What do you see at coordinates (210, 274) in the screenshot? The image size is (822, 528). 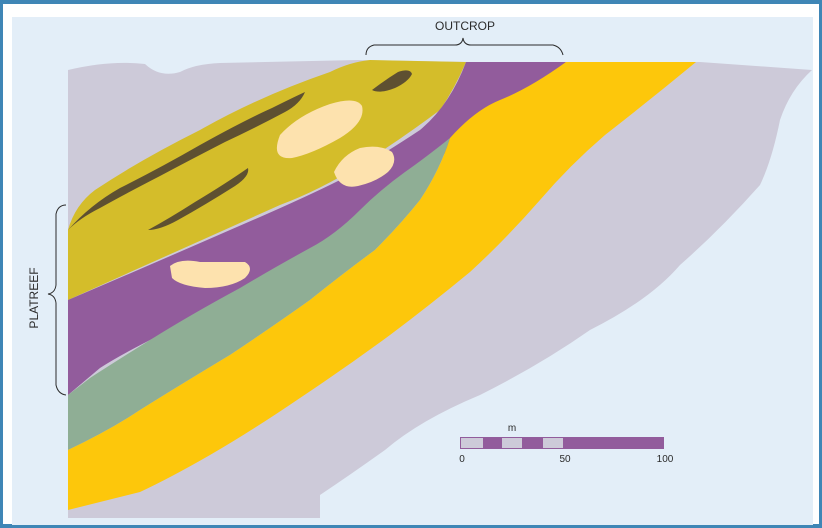 I see `pale-inclusion-lower` at bounding box center [210, 274].